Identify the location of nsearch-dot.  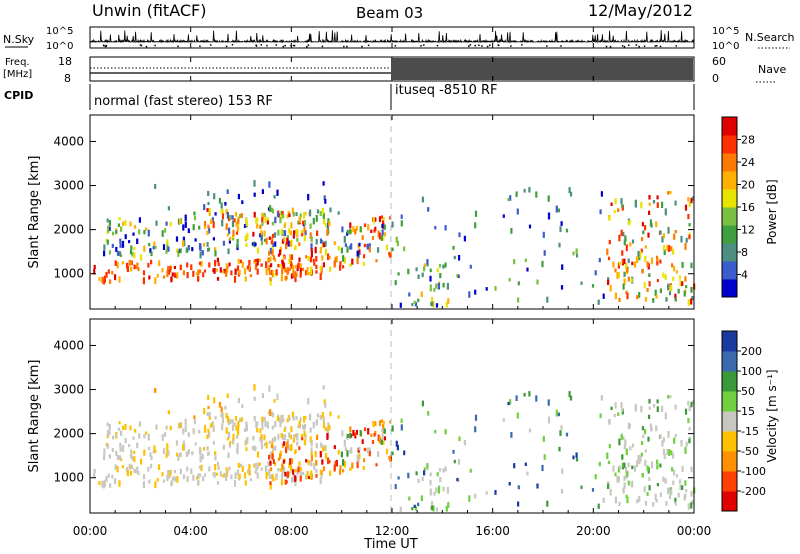
(660, 46).